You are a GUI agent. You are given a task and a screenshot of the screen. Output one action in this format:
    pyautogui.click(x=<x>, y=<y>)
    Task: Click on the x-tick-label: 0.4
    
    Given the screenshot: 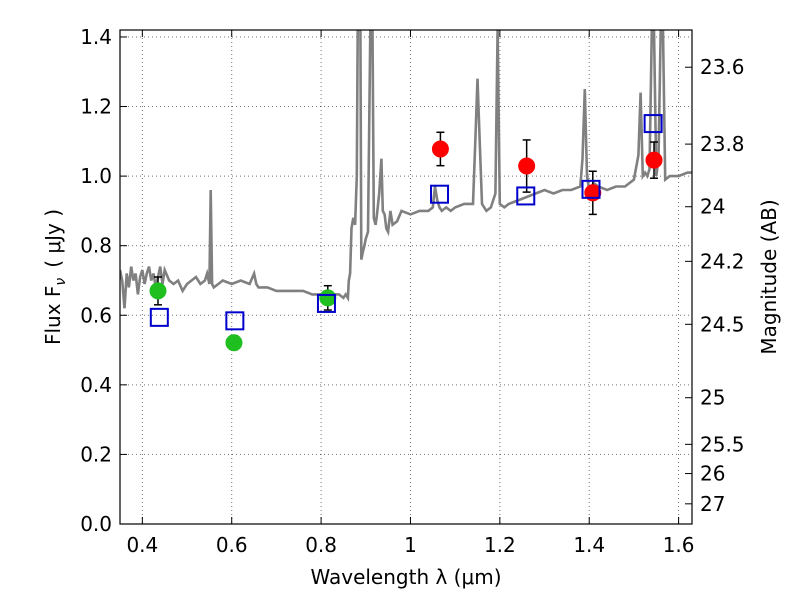 What is the action you would take?
    pyautogui.click(x=142, y=545)
    